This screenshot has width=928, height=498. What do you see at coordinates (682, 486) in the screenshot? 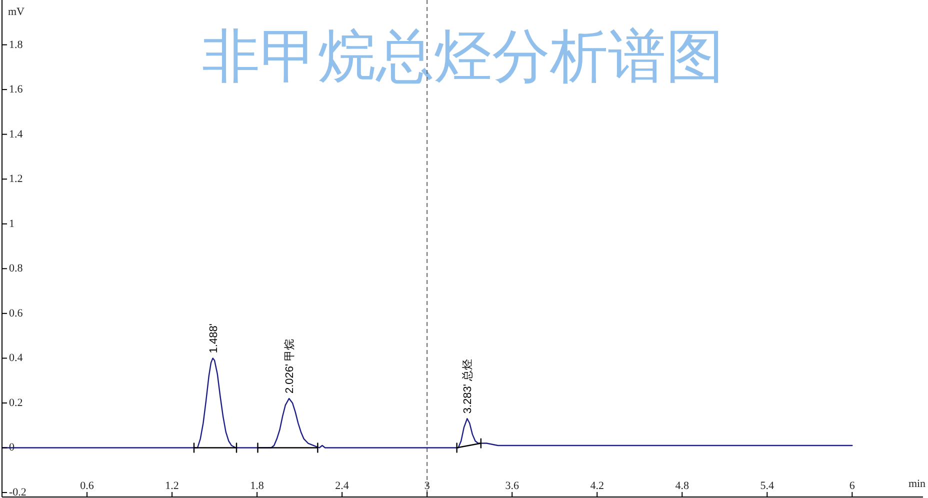
I see `x-tick-label: 4.8` at bounding box center [682, 486].